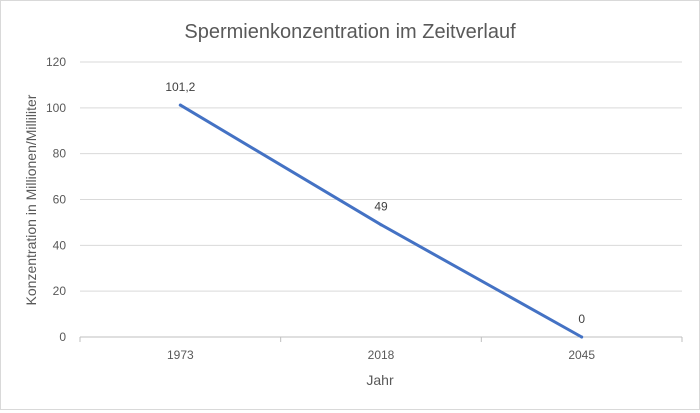 This screenshot has width=700, height=413. What do you see at coordinates (60, 245) in the screenshot?
I see `y-tick-label: 40` at bounding box center [60, 245].